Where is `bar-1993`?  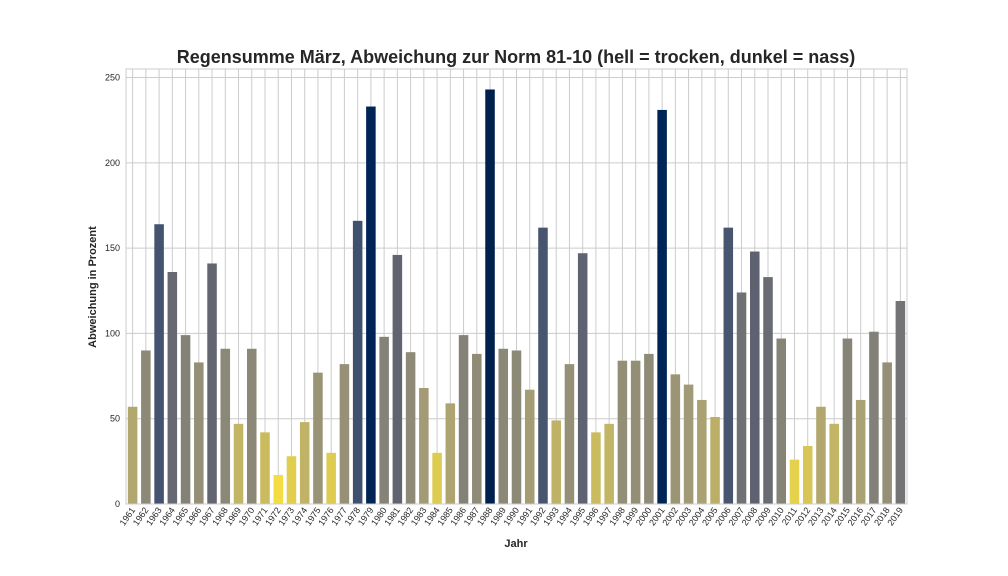 bar-1993 is located at coordinates (556, 462).